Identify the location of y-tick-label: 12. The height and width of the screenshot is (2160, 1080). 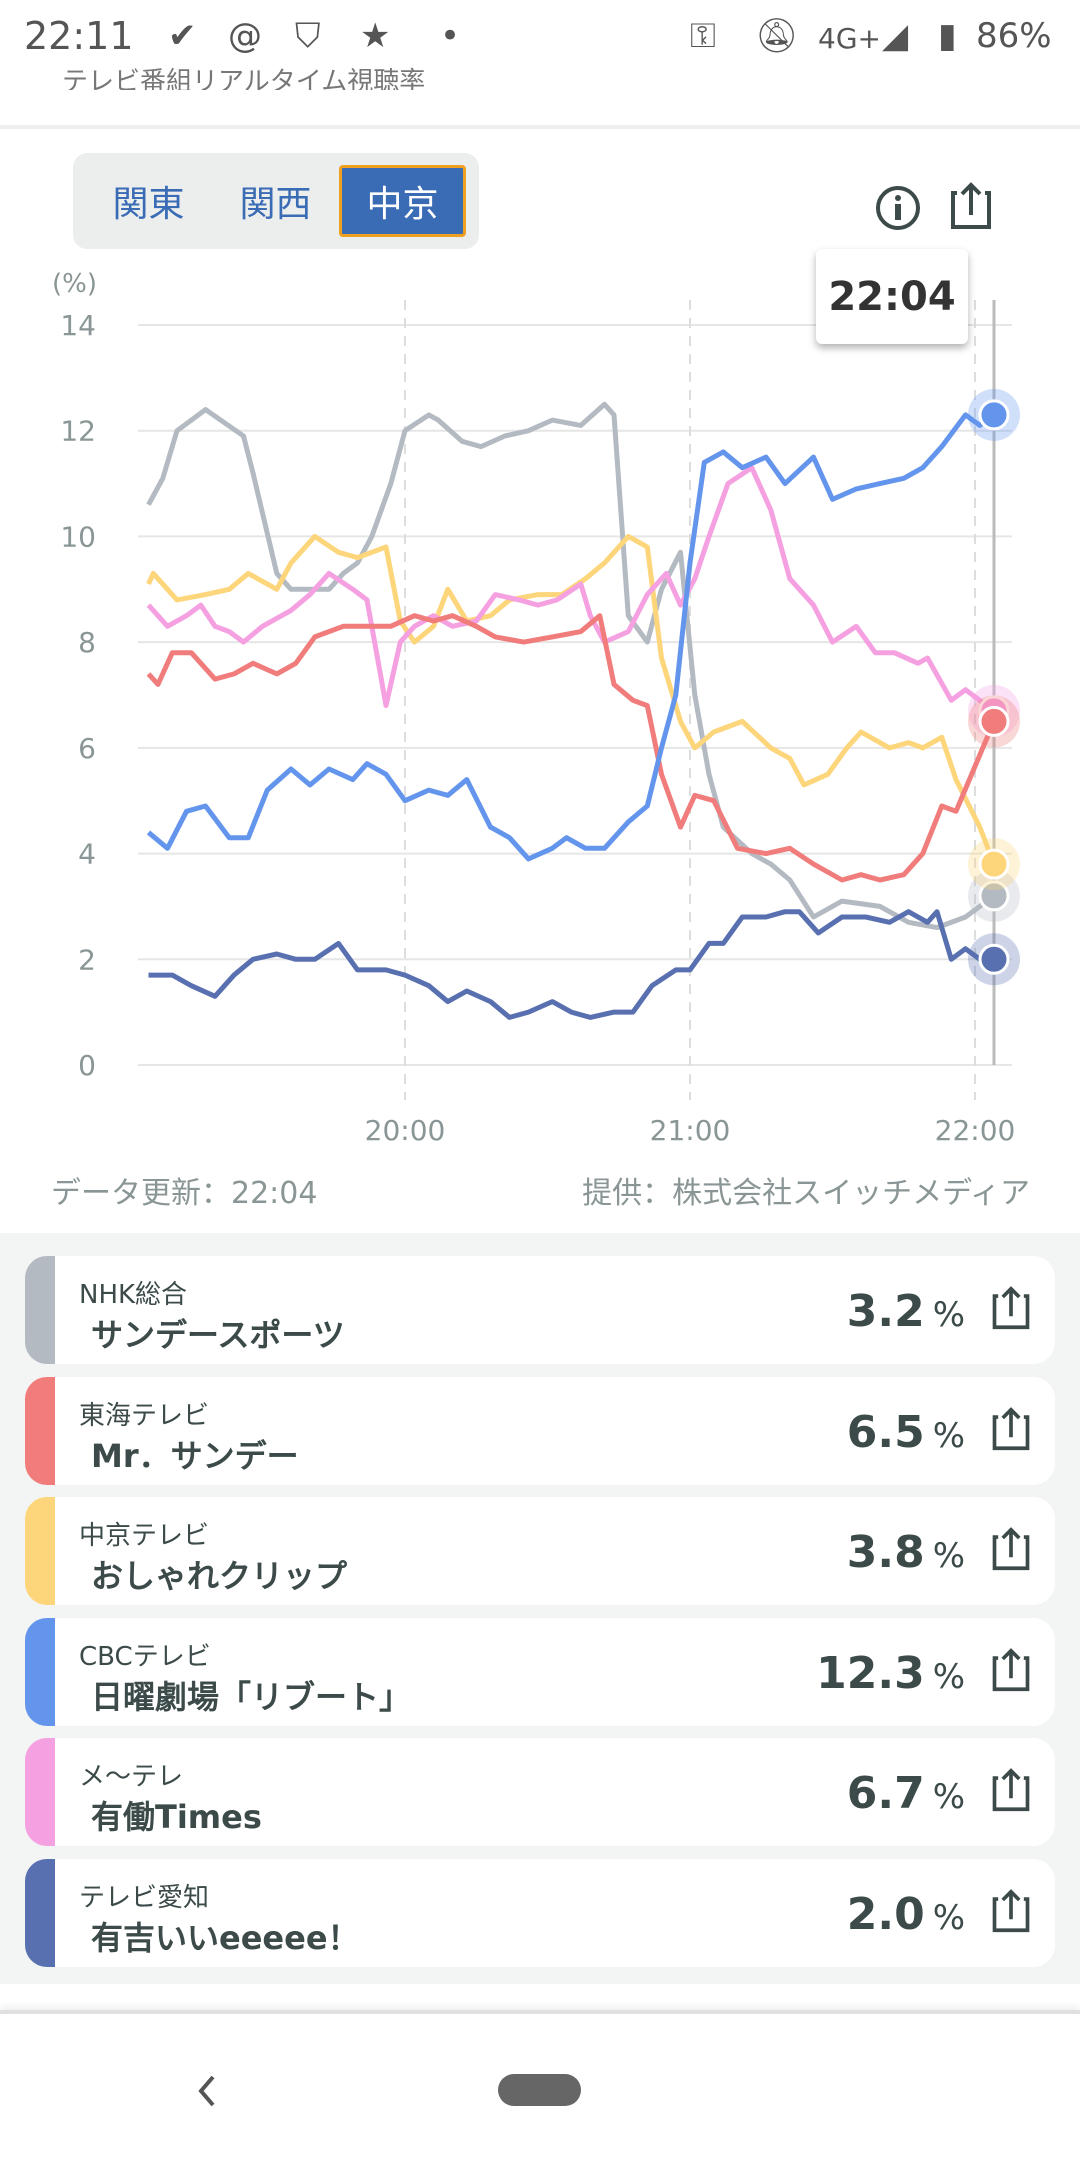
(78, 431).